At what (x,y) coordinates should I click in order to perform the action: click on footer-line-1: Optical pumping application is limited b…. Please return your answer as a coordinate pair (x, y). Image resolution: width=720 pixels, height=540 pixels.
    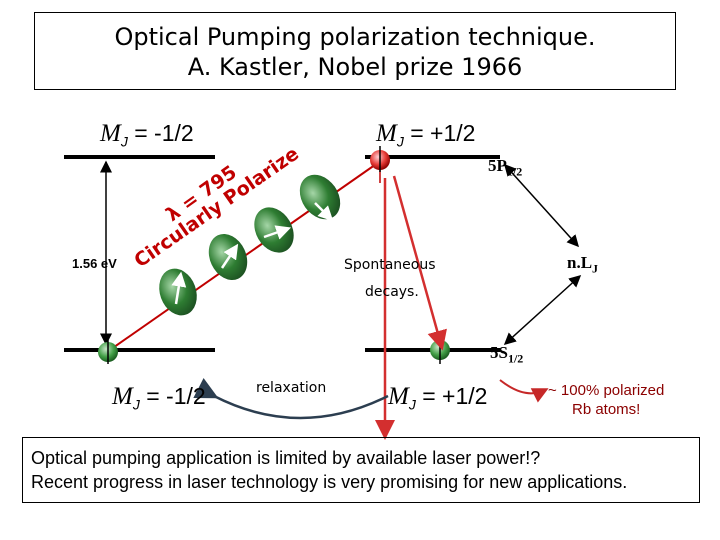
    Looking at the image, I should click on (286, 458).